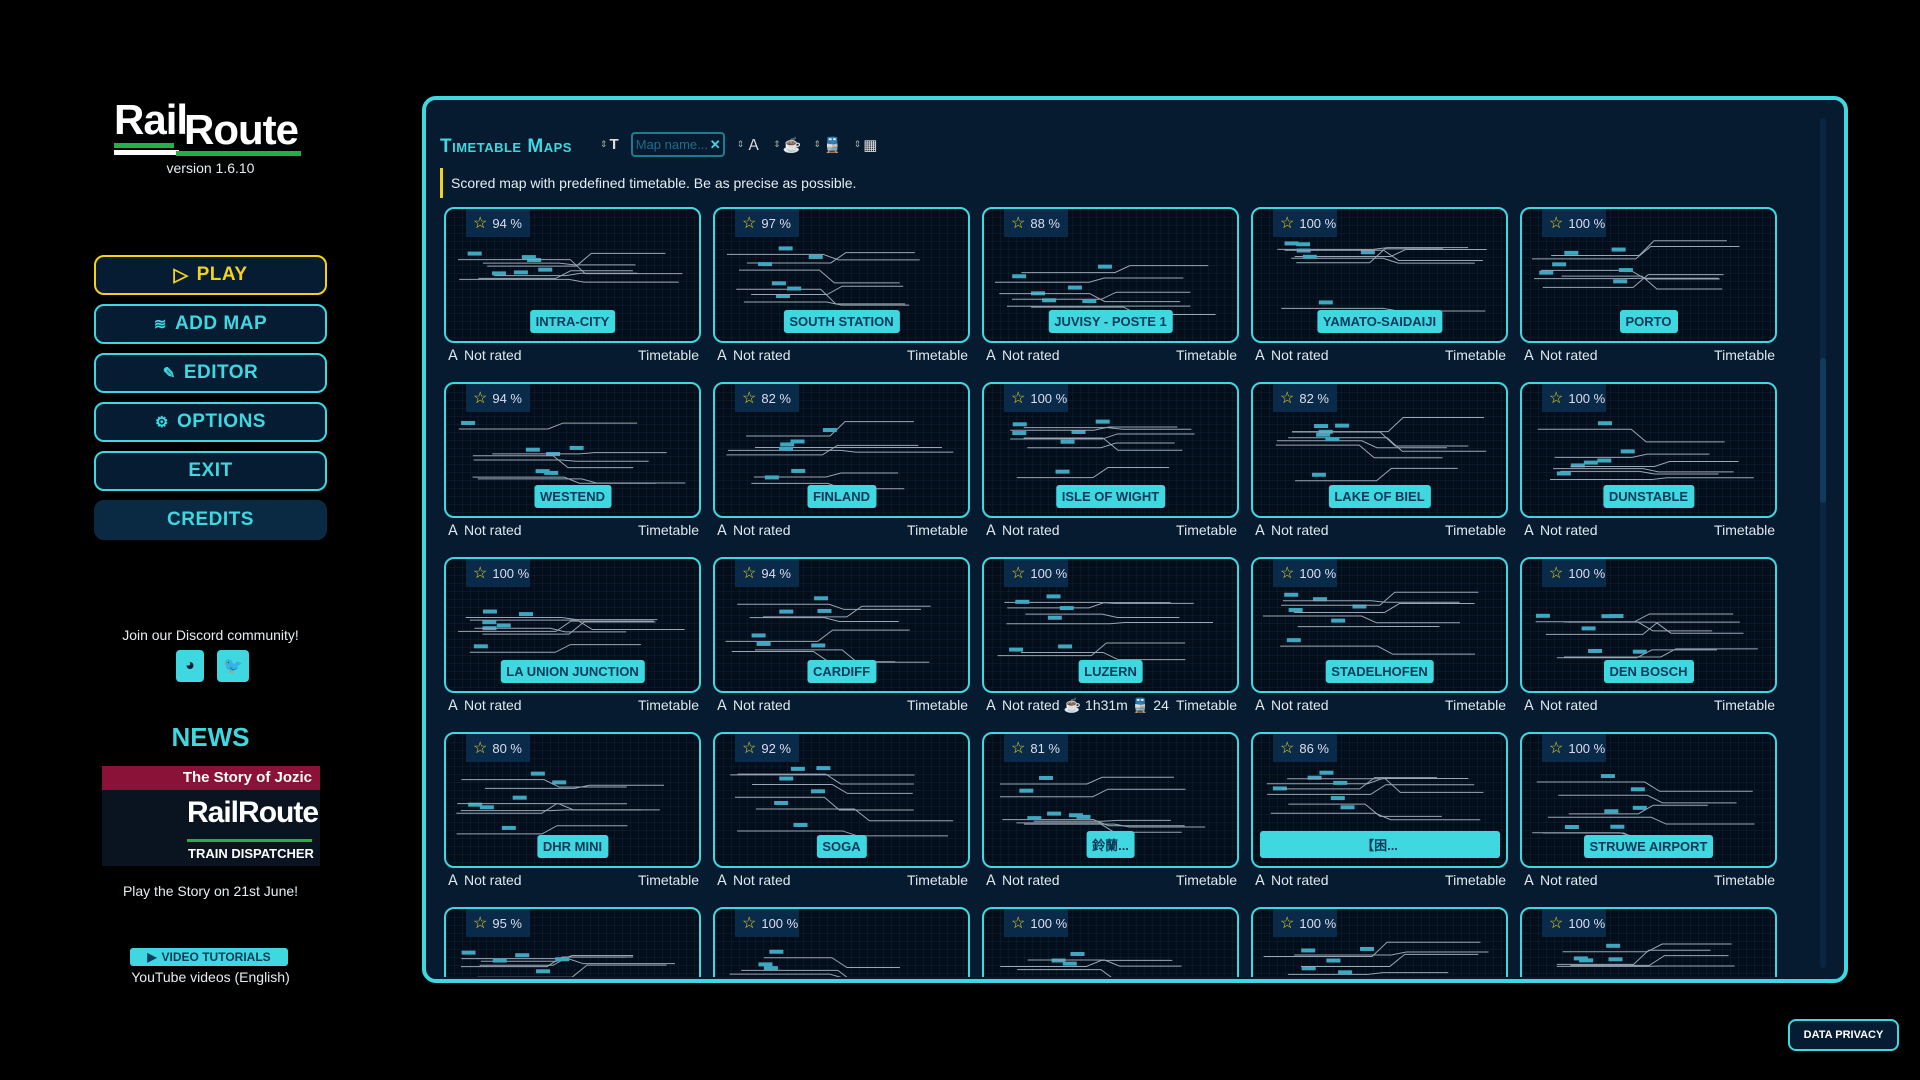 This screenshot has height=1080, width=1920. What do you see at coordinates (210, 471) in the screenshot?
I see `exit-button: EXIT` at bounding box center [210, 471].